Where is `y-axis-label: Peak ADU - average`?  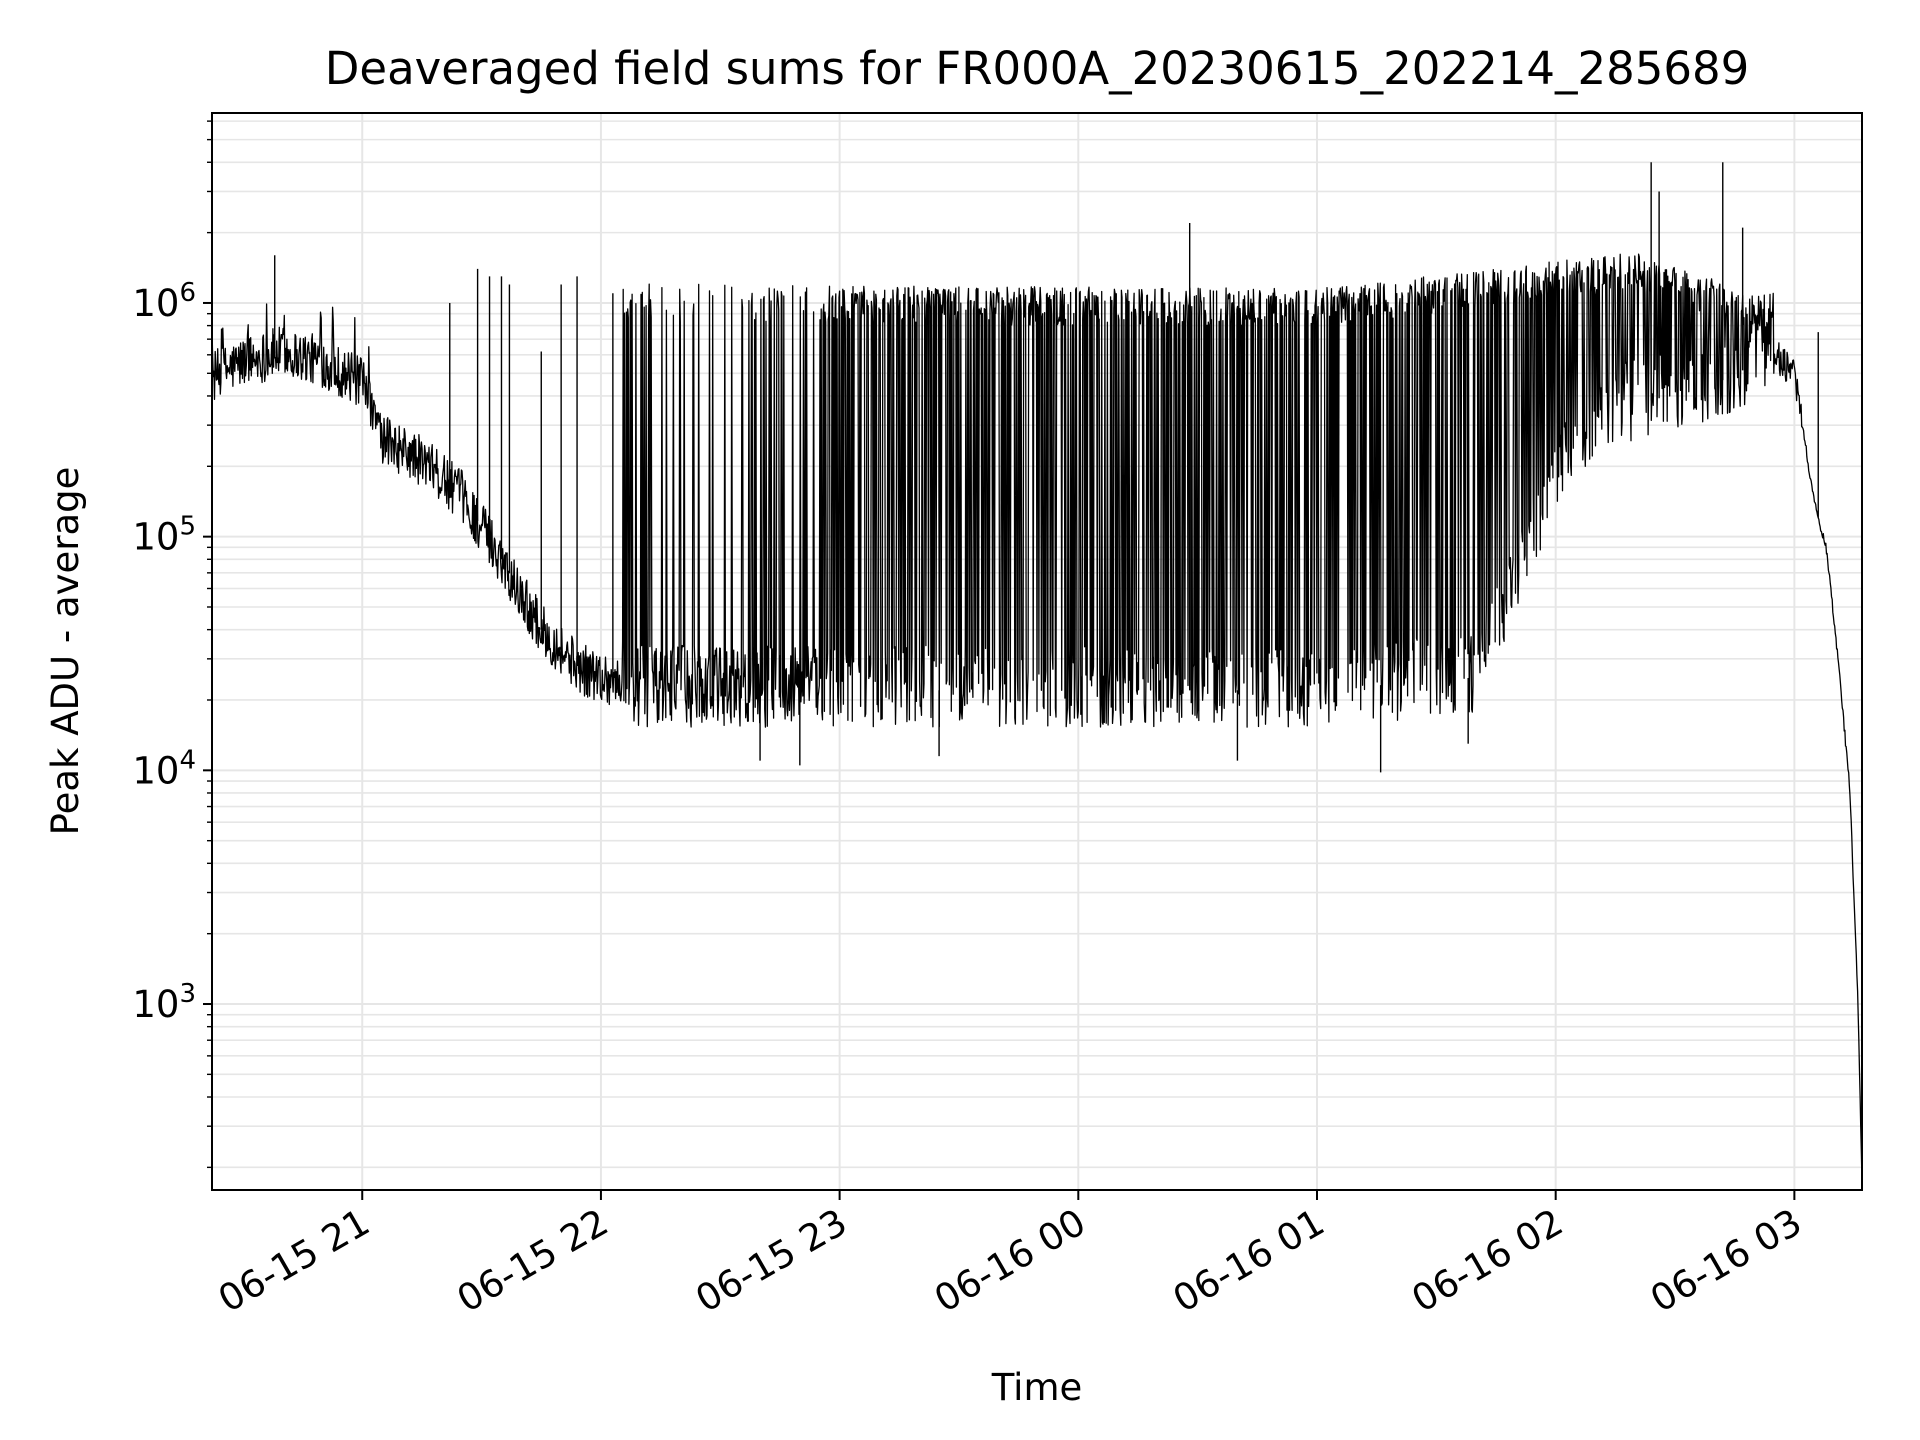
y-axis-label: Peak ADU - average is located at coordinates (65, 651).